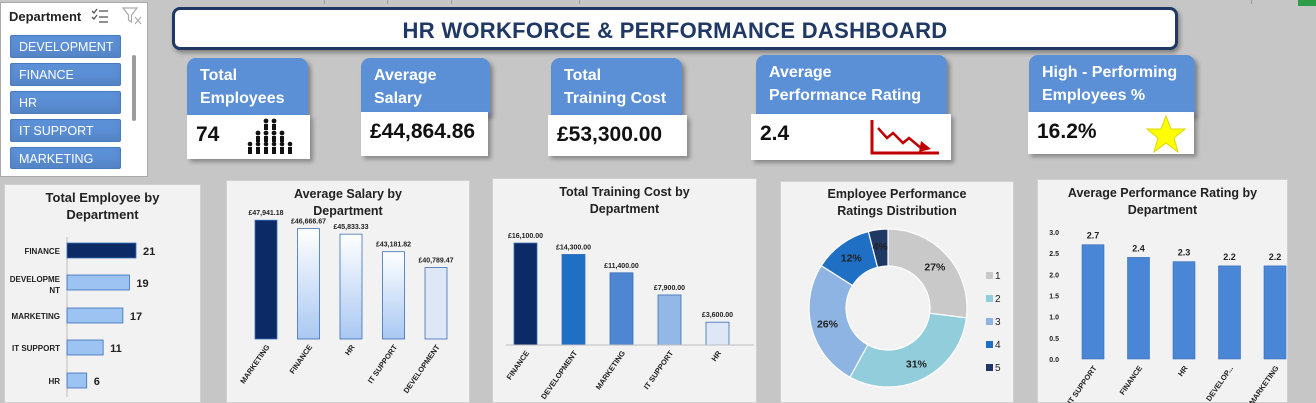 The image size is (1316, 403). I want to click on clear-filter-icon, so click(132, 16).